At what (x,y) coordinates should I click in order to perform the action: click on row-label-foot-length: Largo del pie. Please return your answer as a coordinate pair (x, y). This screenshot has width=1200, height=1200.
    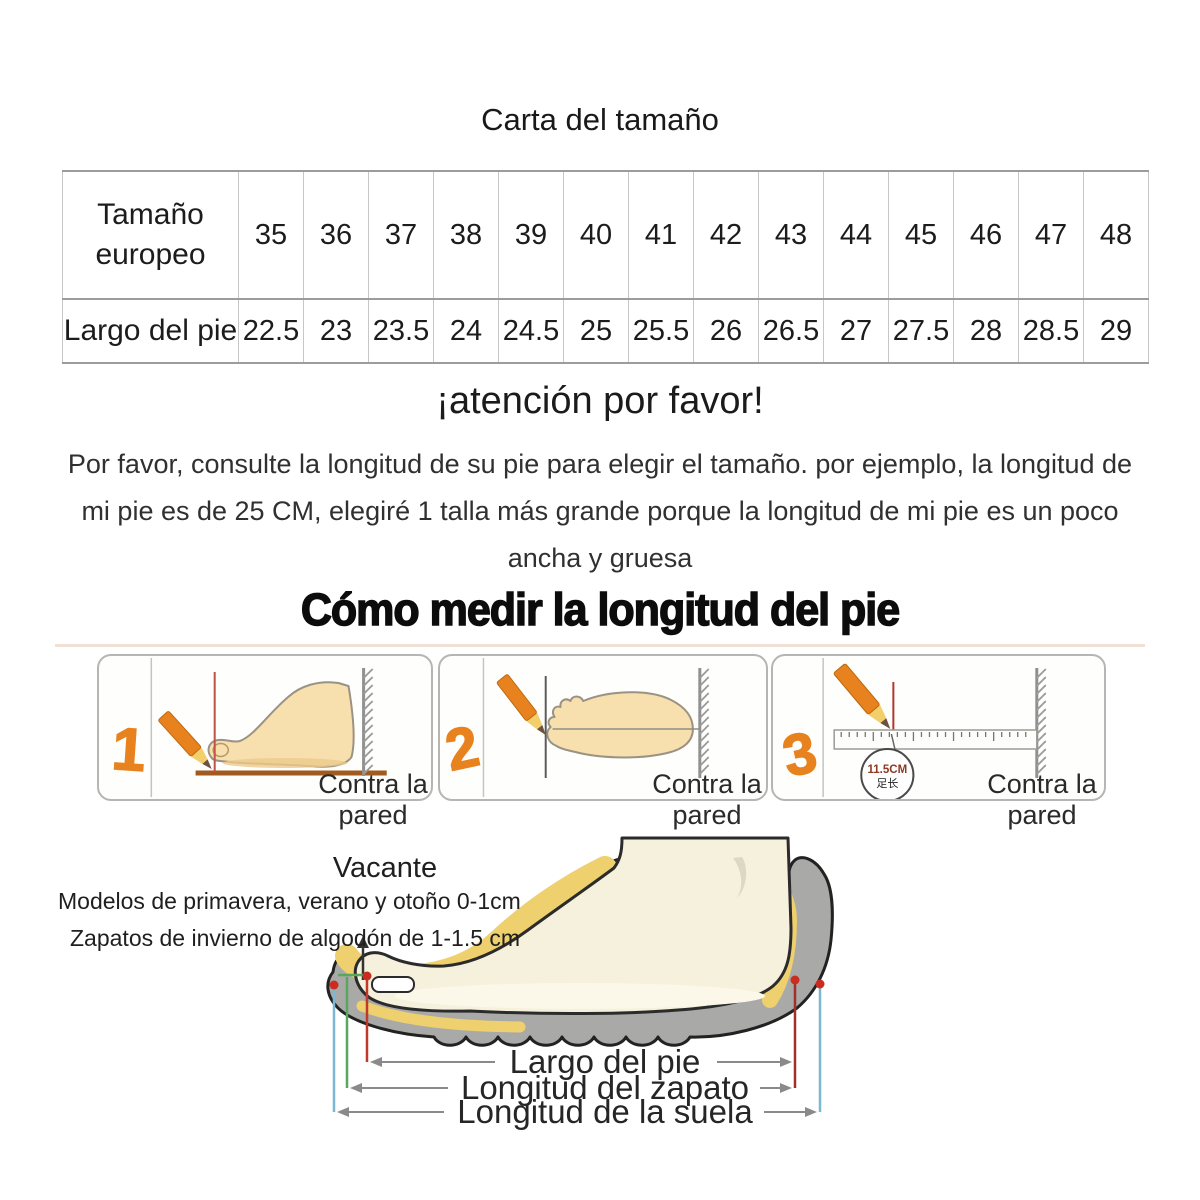
    Looking at the image, I should click on (150, 331).